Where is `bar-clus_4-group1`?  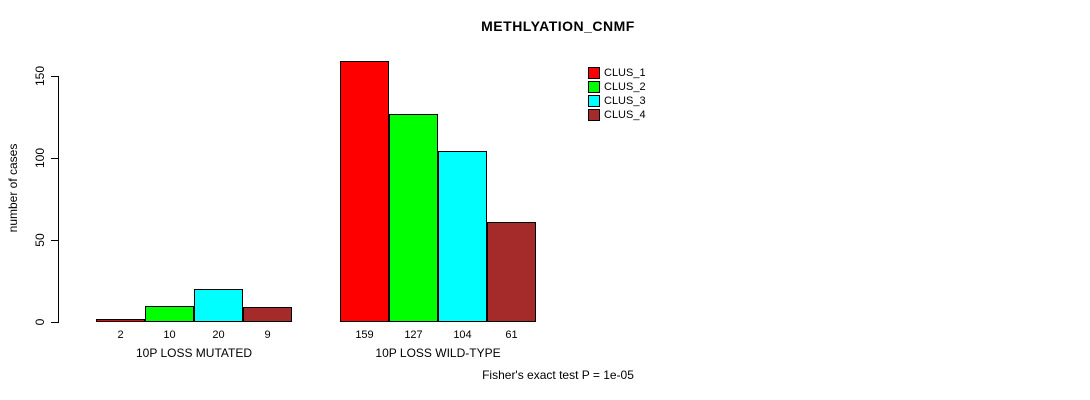
bar-clus_4-group1 is located at coordinates (267, 314).